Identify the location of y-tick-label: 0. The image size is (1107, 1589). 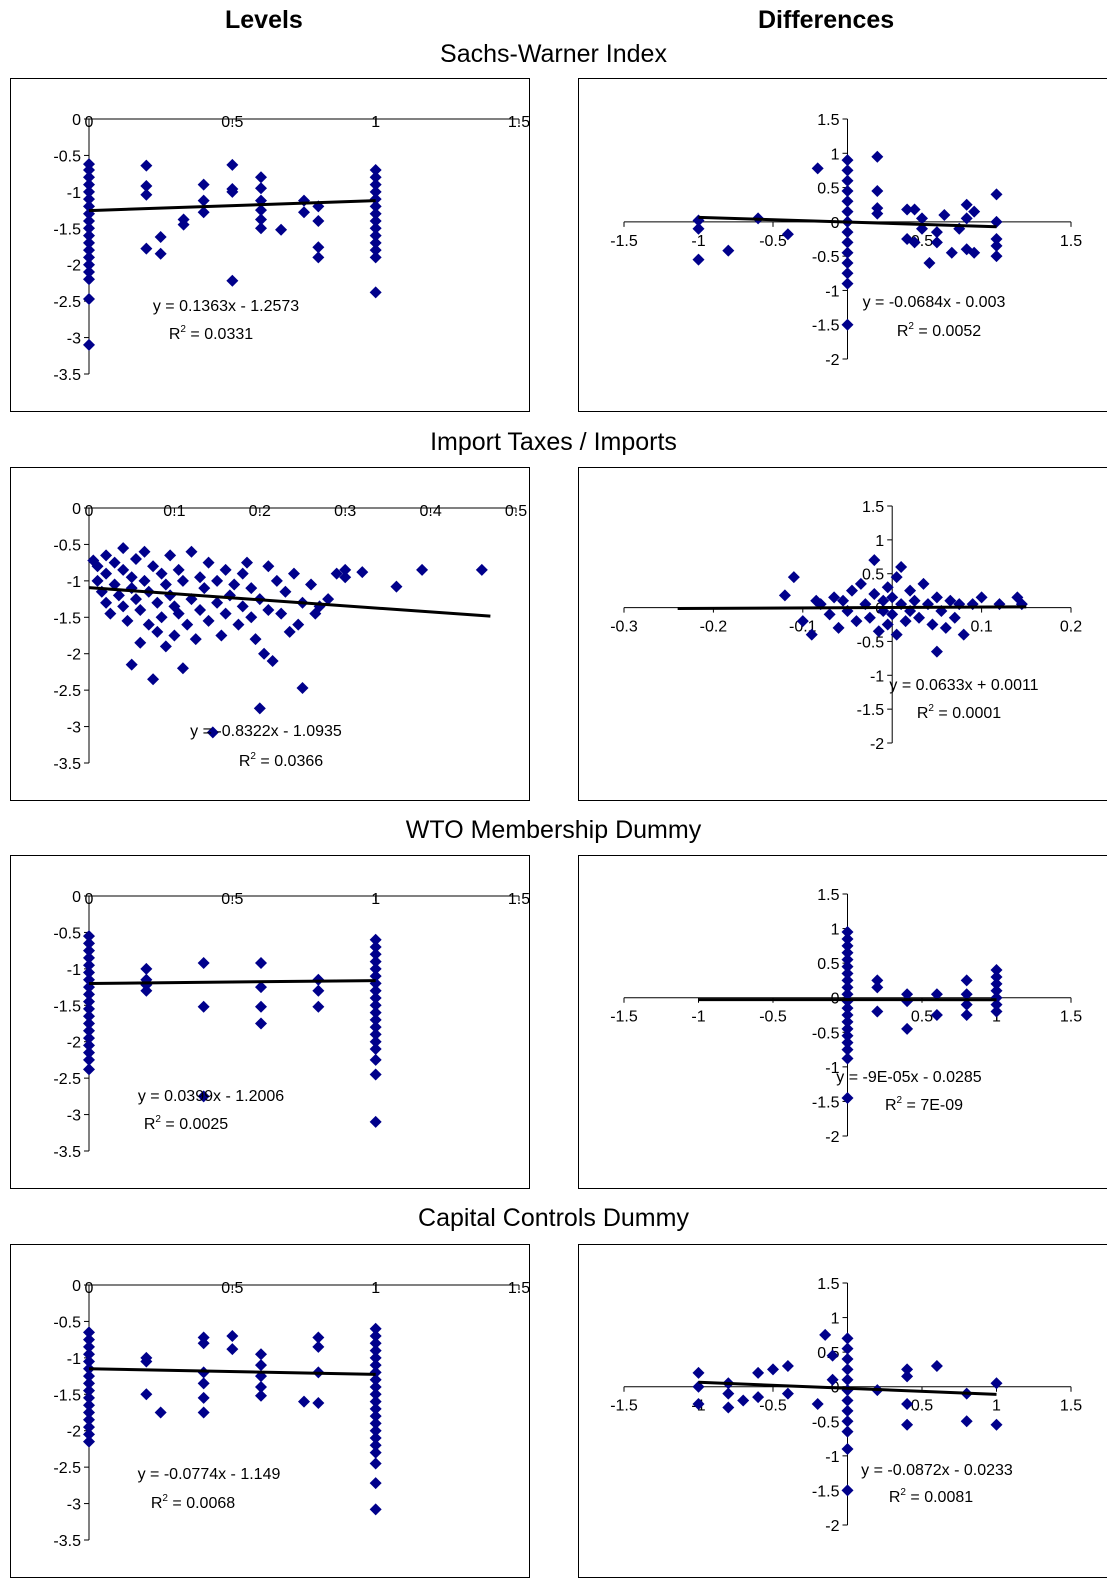
(76, 120).